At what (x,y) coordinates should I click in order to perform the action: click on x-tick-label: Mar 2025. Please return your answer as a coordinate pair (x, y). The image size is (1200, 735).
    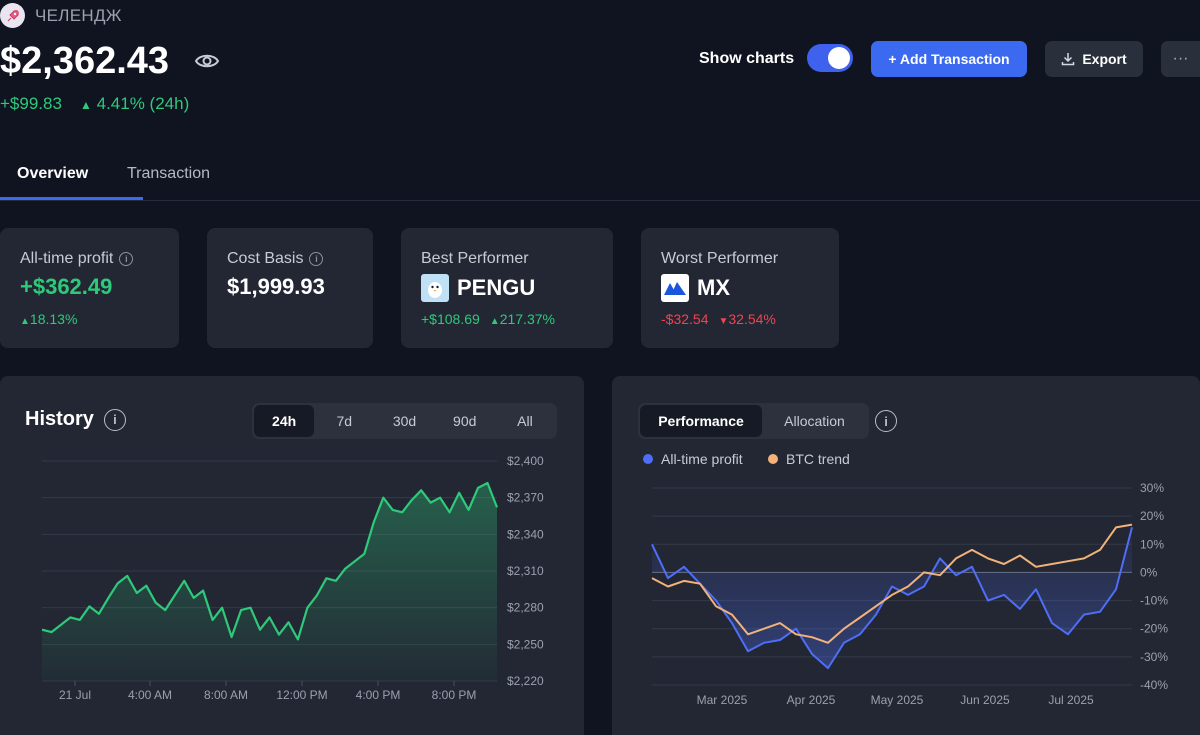
    Looking at the image, I should click on (722, 700).